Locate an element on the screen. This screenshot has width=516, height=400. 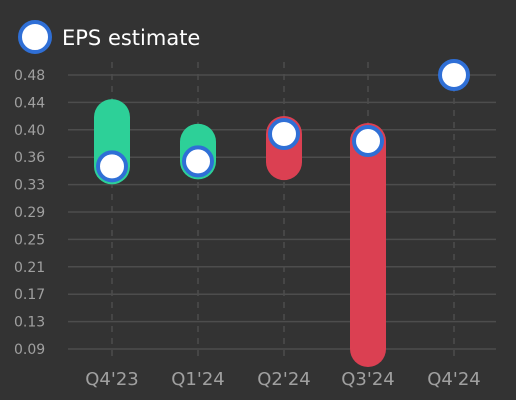
x-tick-label: Q3'24 is located at coordinates (367, 379).